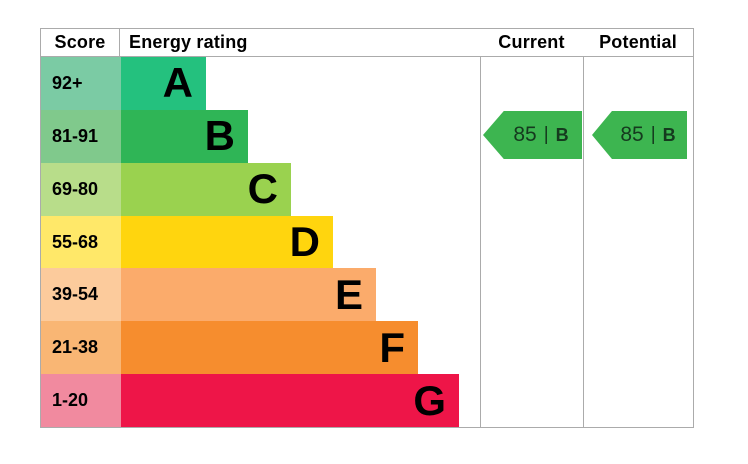  Describe the element at coordinates (206, 189) in the screenshot. I see `band-bar-c: C` at that location.